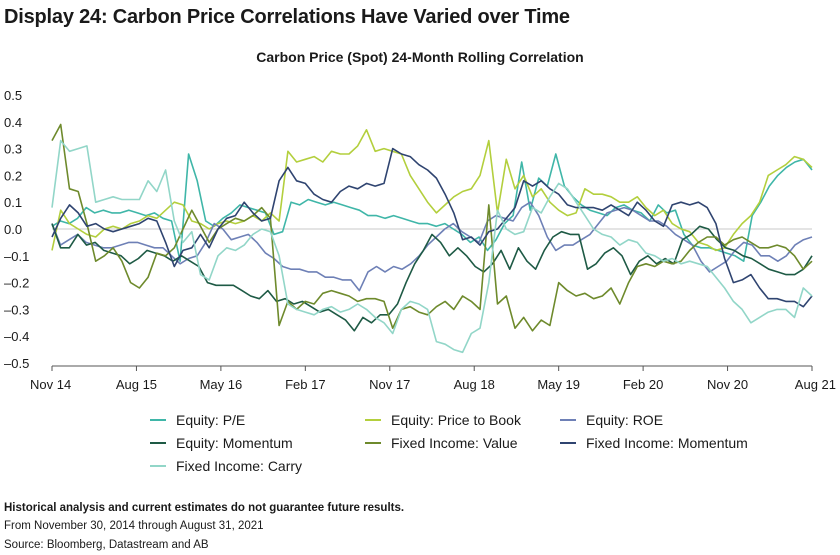 This screenshot has width=840, height=555. I want to click on x-tick-label: Feb 17, so click(305, 384).